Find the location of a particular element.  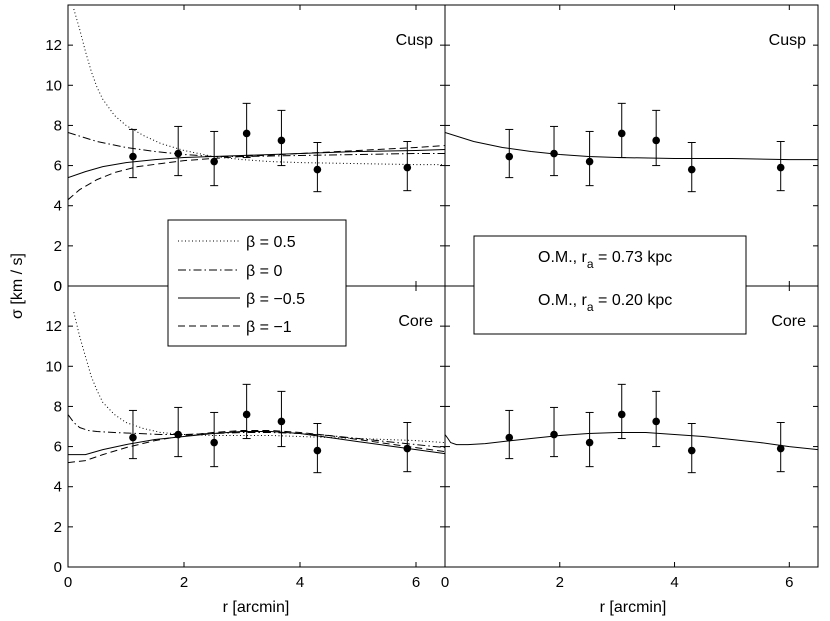

ytick-label-0-0: 0 is located at coordinates (58, 286).